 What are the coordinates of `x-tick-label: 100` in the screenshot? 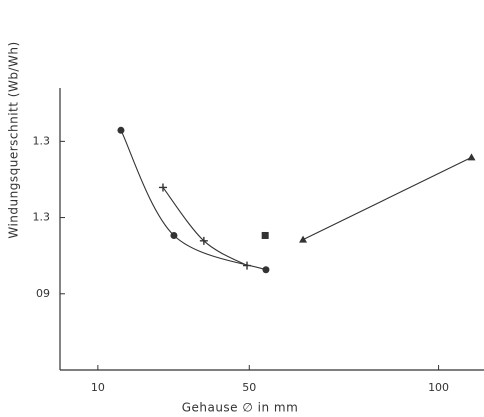 It's located at (438, 387).